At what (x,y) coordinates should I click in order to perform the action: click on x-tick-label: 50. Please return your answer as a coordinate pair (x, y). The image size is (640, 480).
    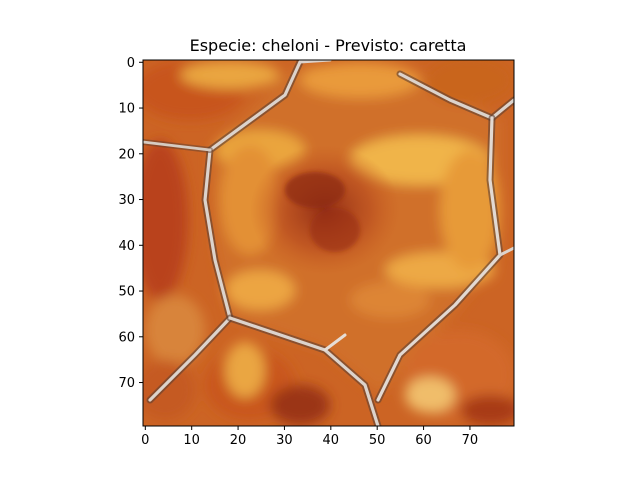
    Looking at the image, I should click on (377, 440).